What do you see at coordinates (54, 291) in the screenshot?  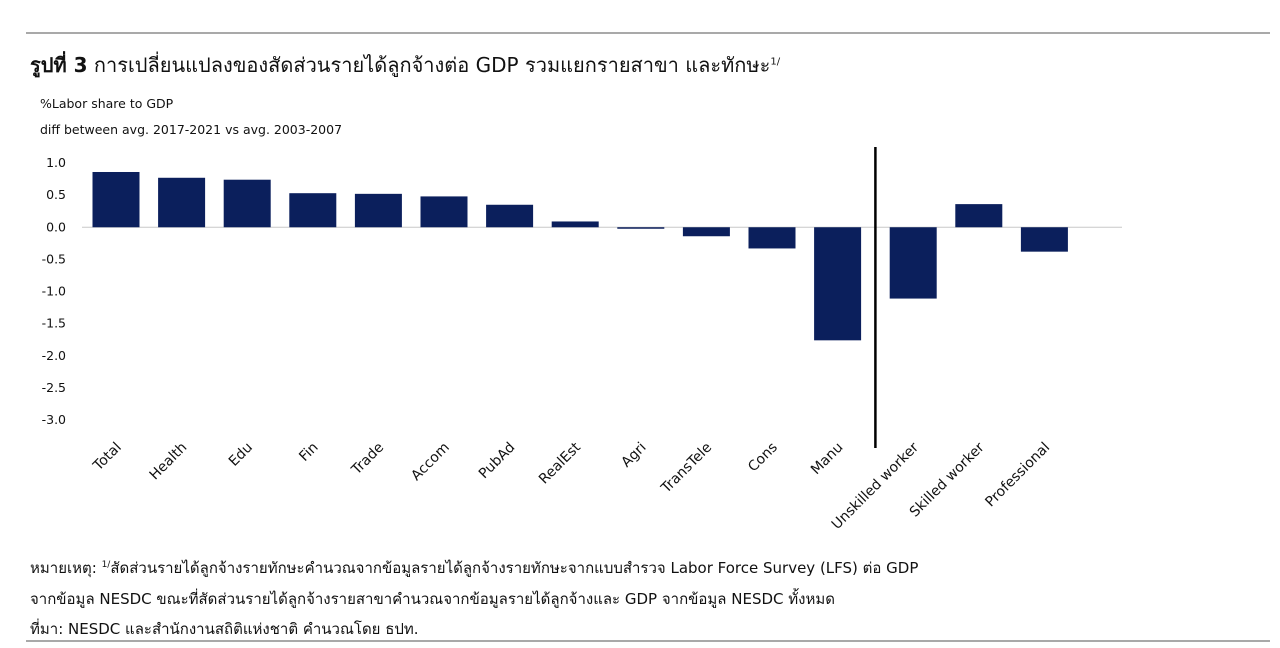 I see `y-tick-label: -1.0` at bounding box center [54, 291].